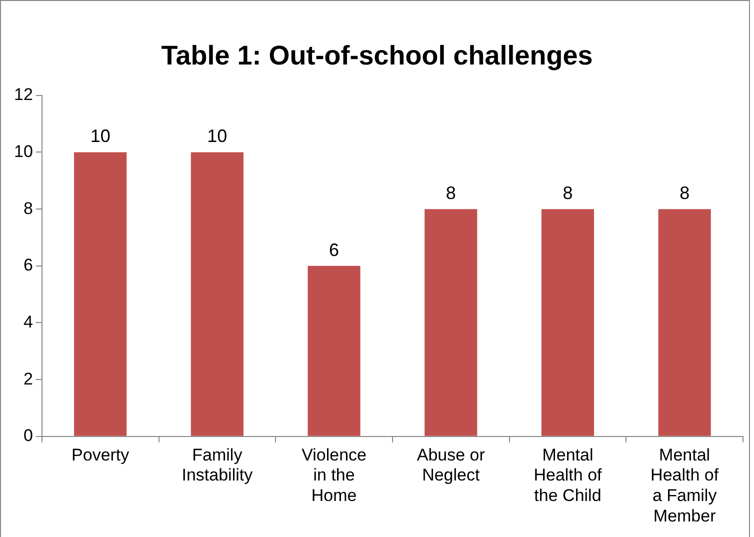  I want to click on x-tick-label: Abuse or Neglect, so click(451, 465).